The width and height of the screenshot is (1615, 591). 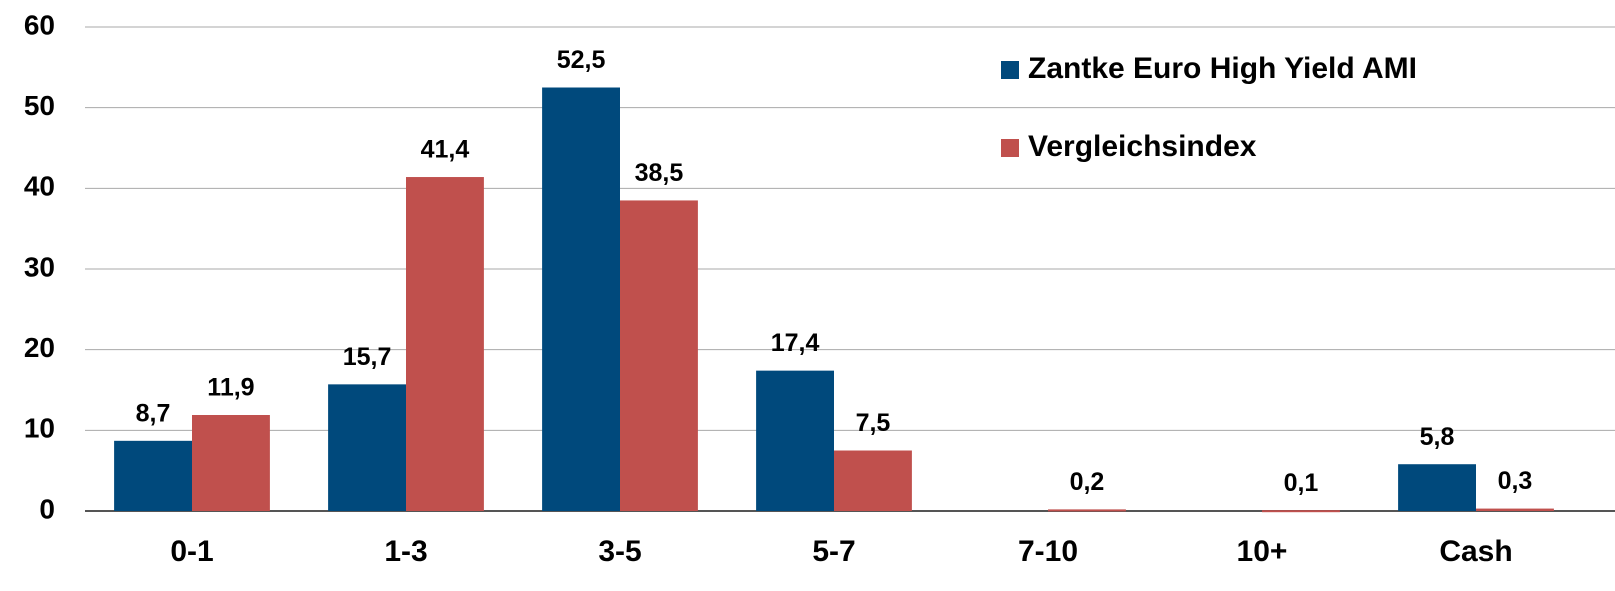 I want to click on y-tick-label: 50, so click(x=39, y=105).